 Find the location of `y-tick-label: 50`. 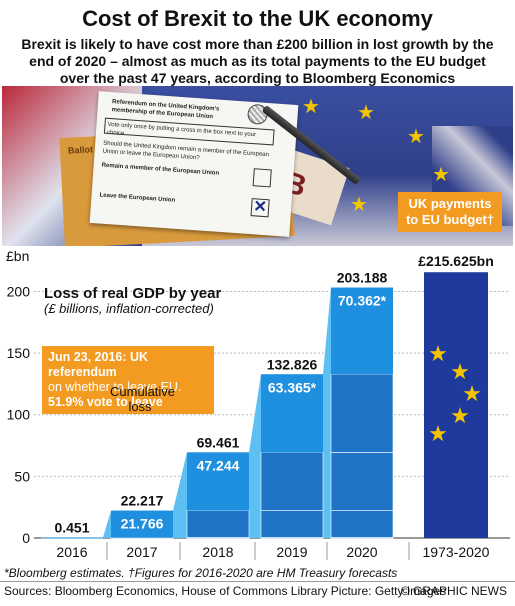

y-tick-label: 50 is located at coordinates (22, 476).